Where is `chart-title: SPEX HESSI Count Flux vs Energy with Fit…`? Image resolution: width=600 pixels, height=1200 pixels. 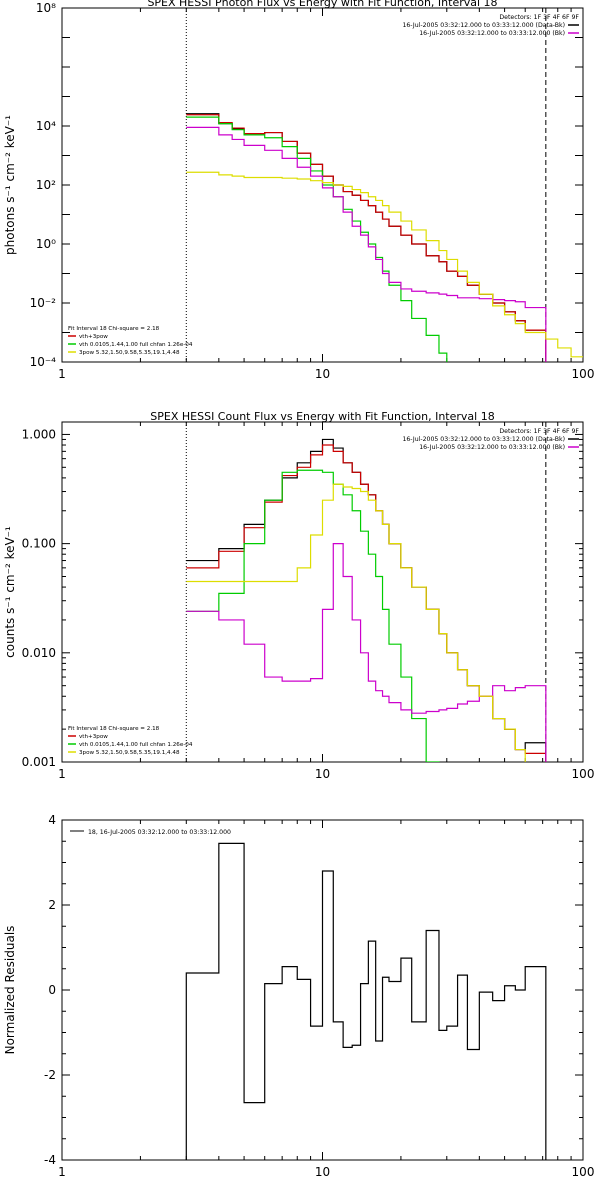 chart-title: SPEX HESSI Count Flux vs Energy with Fit… is located at coordinates (322, 416).